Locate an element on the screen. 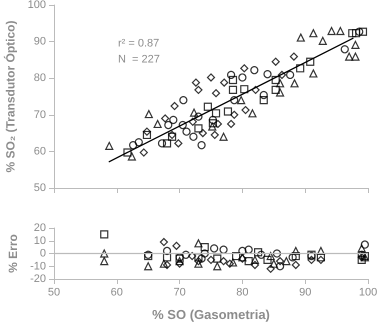 The image size is (380, 325). x-tick-label: 100 is located at coordinates (368, 292).